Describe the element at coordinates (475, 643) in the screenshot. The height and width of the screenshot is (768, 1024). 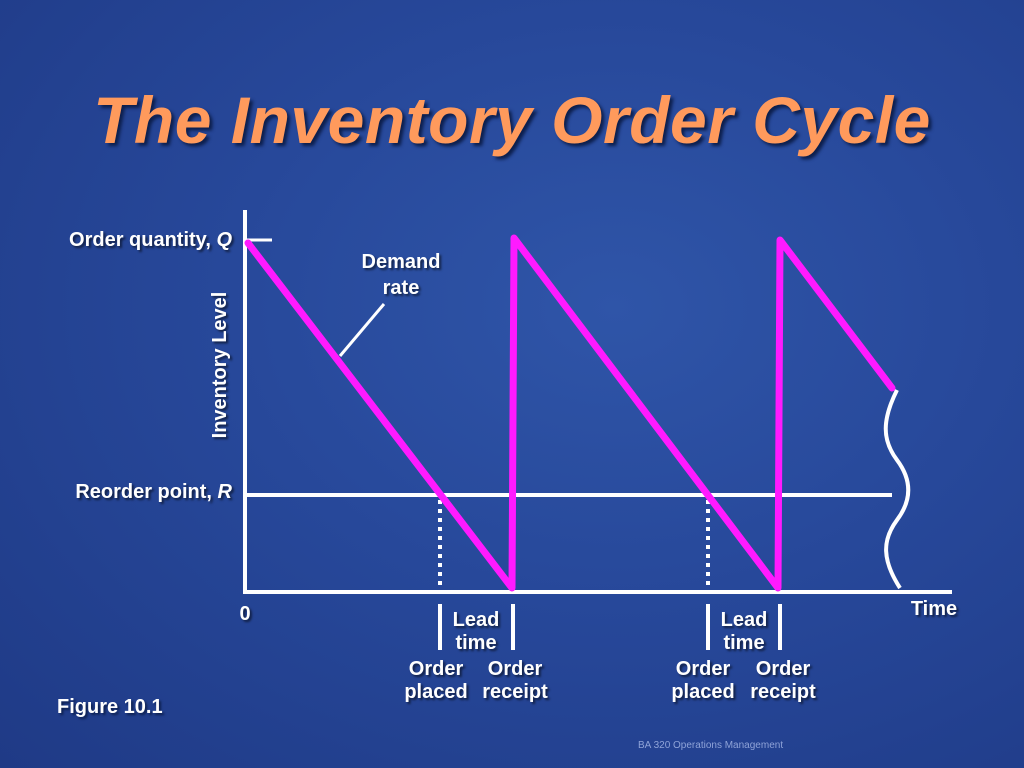
I see `lead-time-label-1-line2: time` at that location.